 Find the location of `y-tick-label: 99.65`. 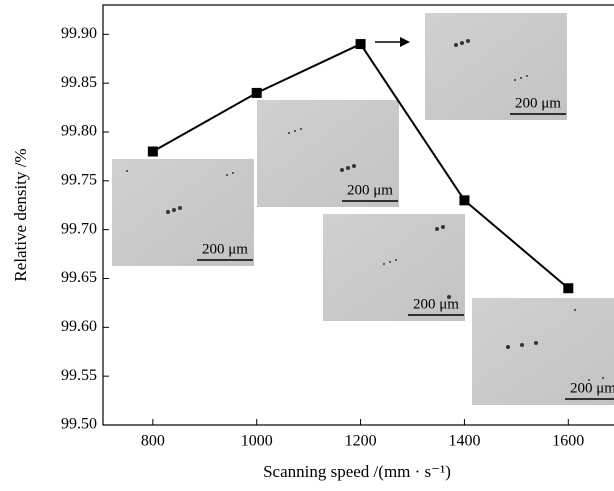

y-tick-label: 99.65 is located at coordinates (79, 277).